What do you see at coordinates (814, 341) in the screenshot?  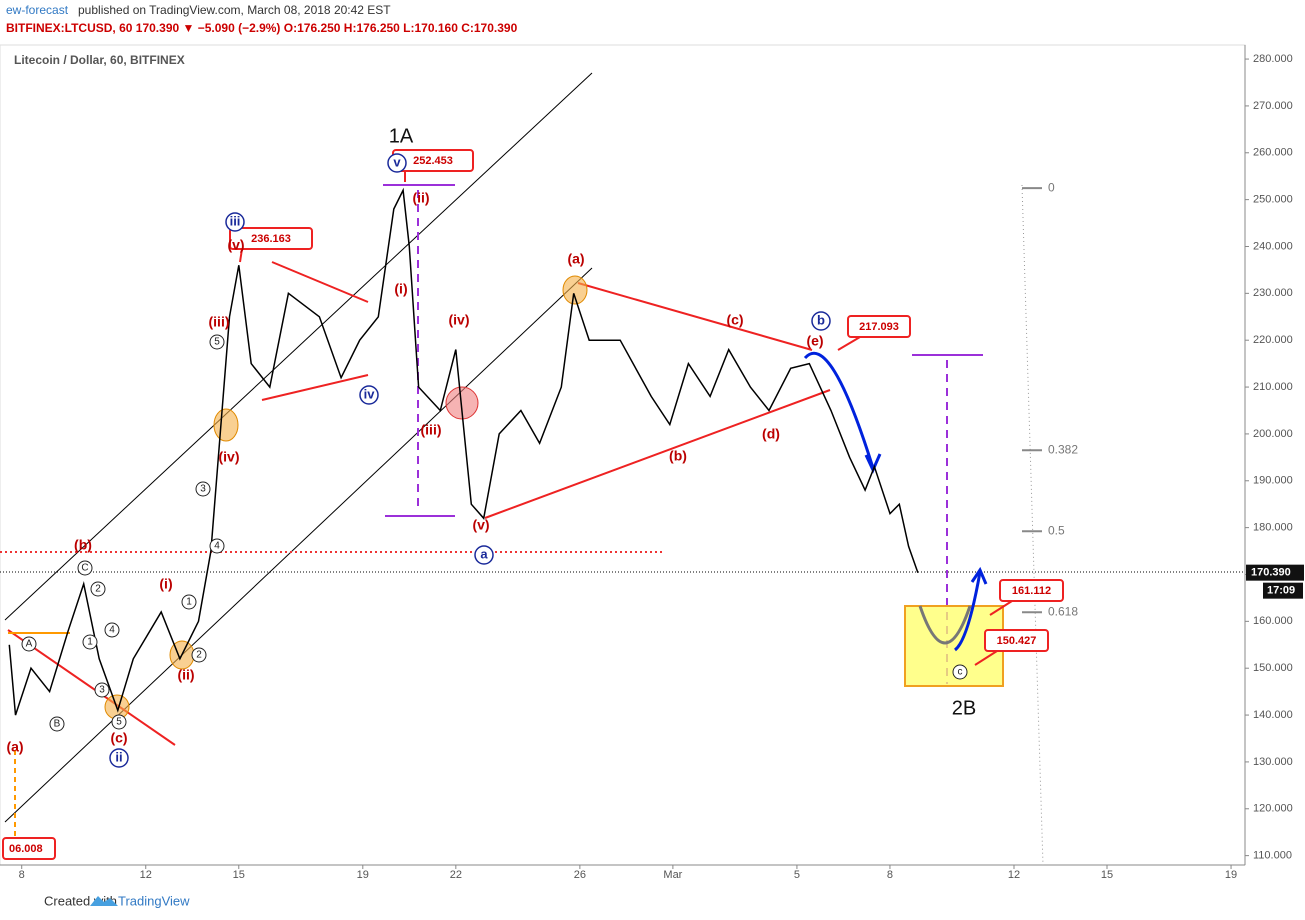 I see `wave-label: (e)` at bounding box center [814, 341].